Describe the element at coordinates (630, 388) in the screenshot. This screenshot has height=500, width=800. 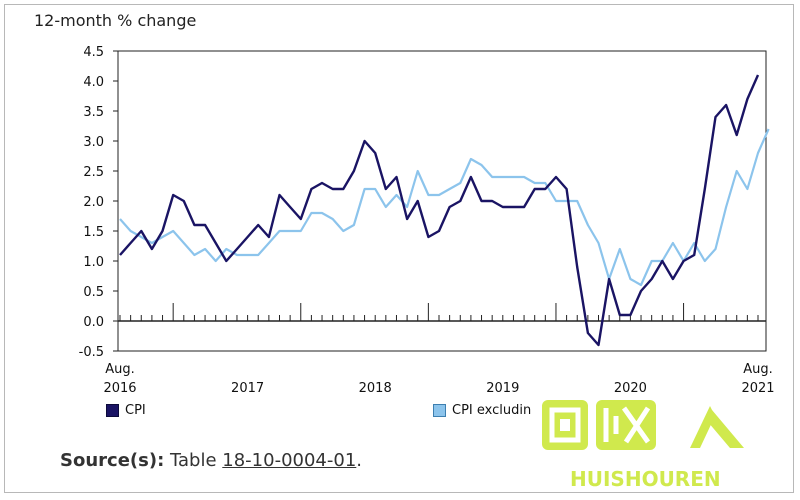
I see `x-tick-label-year: 2020` at that location.